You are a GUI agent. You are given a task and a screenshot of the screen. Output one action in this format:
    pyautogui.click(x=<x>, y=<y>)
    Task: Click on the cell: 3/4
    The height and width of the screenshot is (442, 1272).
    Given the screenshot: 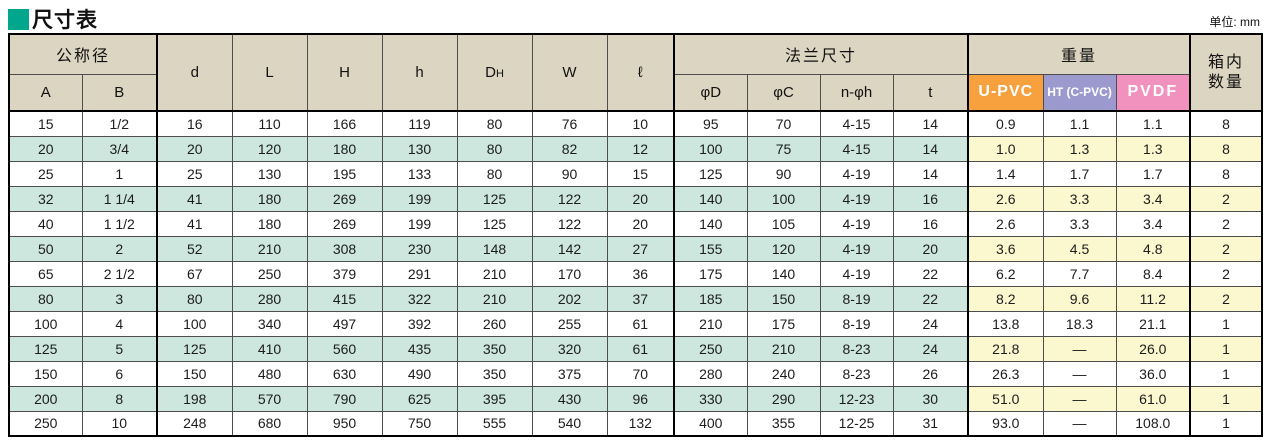 What is the action you would take?
    pyautogui.click(x=120, y=148)
    